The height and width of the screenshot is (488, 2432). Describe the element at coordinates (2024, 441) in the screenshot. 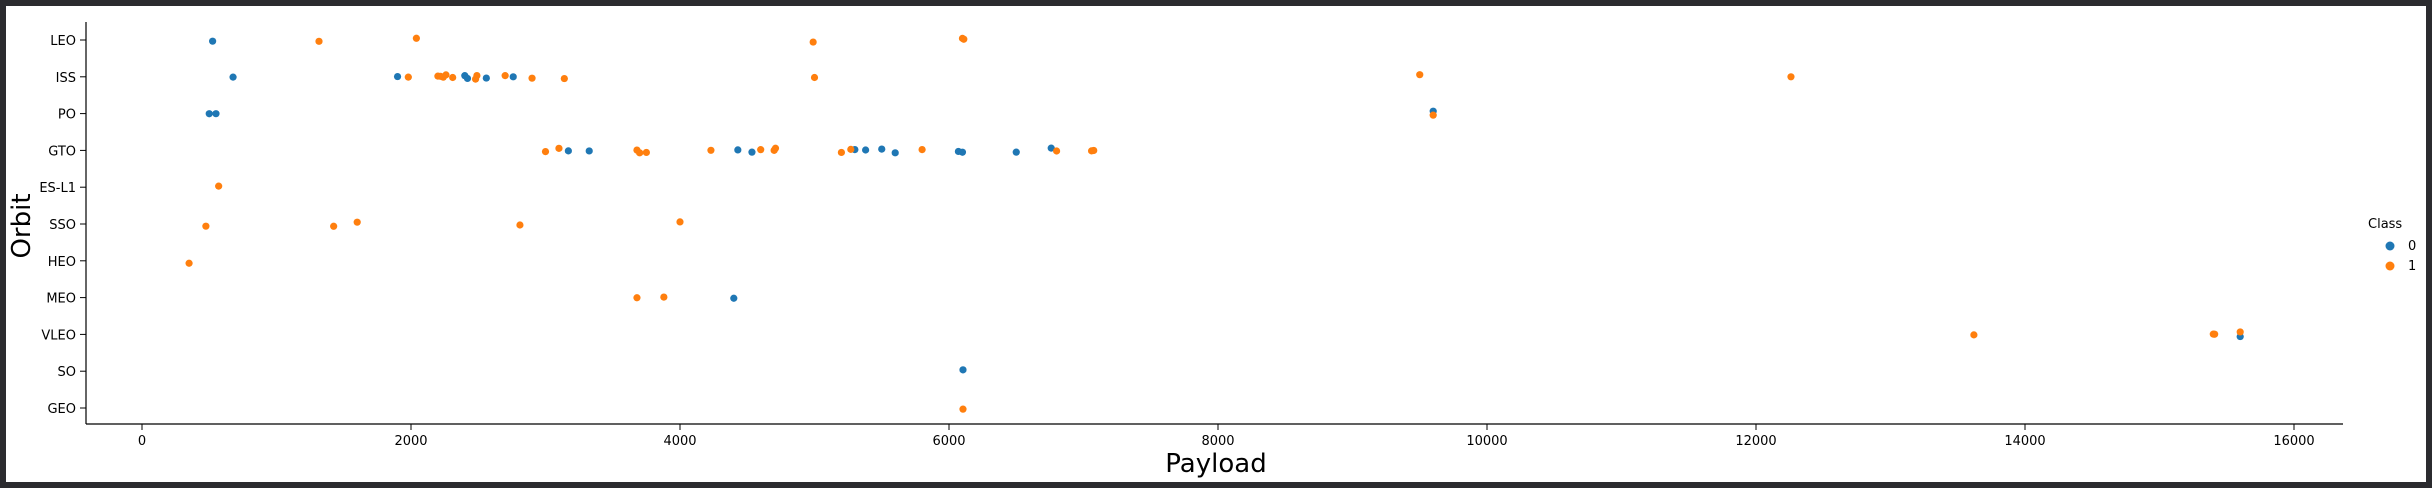

I see `x-tick-label: 14000` at that location.